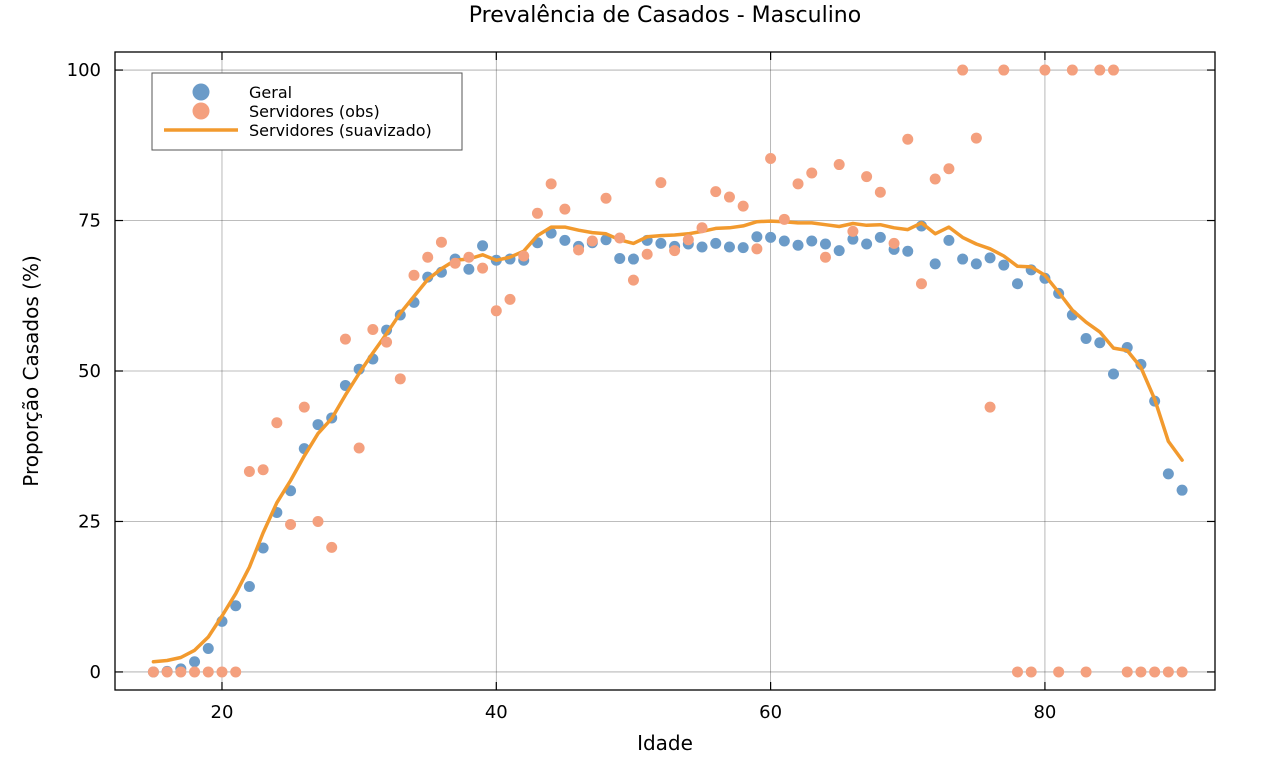 This screenshot has width=1275, height=780. What do you see at coordinates (496, 712) in the screenshot?
I see `x-tick-label: 40` at bounding box center [496, 712].